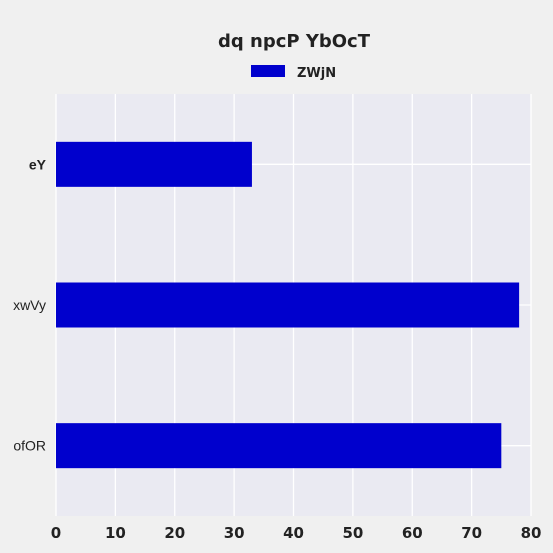  Describe the element at coordinates (115, 533) in the screenshot. I see `x-tick-label: 10` at that location.